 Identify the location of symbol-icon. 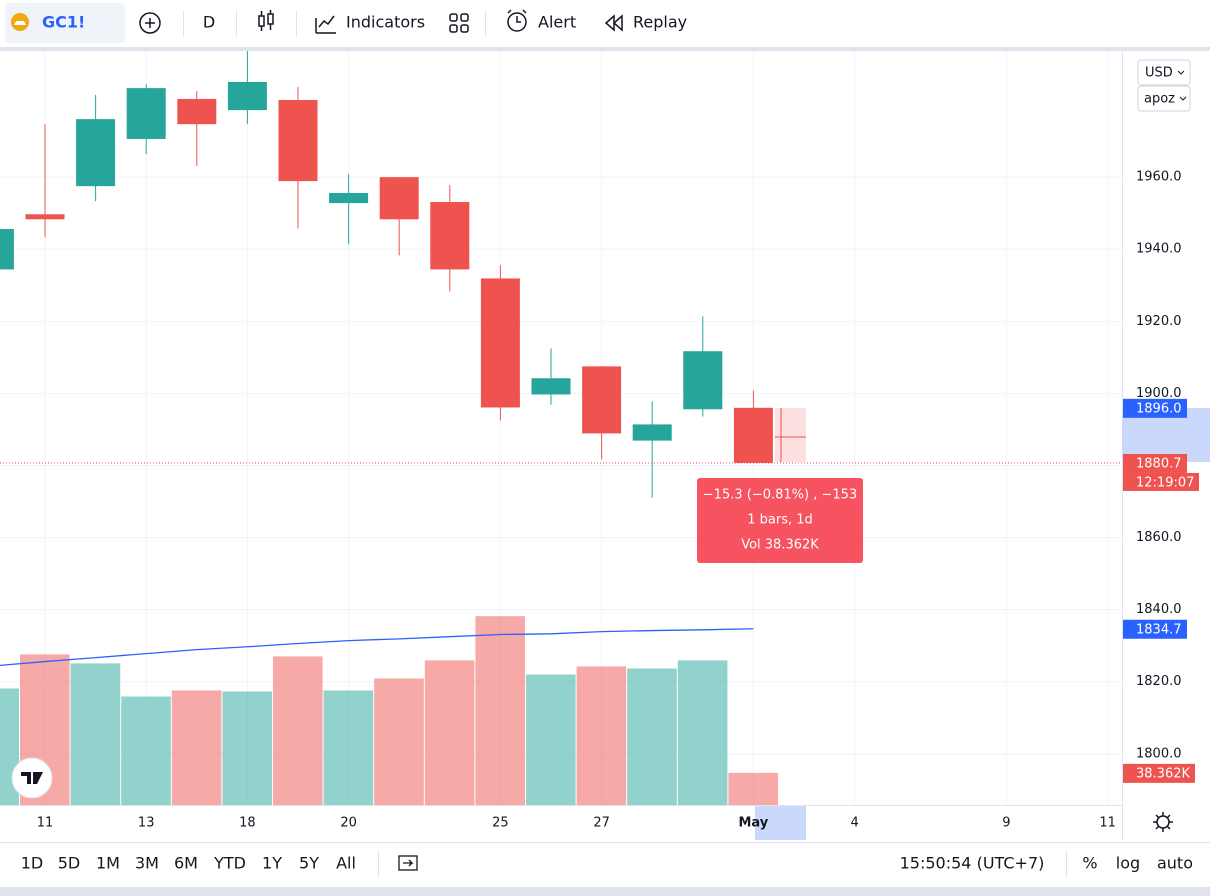
(20, 23).